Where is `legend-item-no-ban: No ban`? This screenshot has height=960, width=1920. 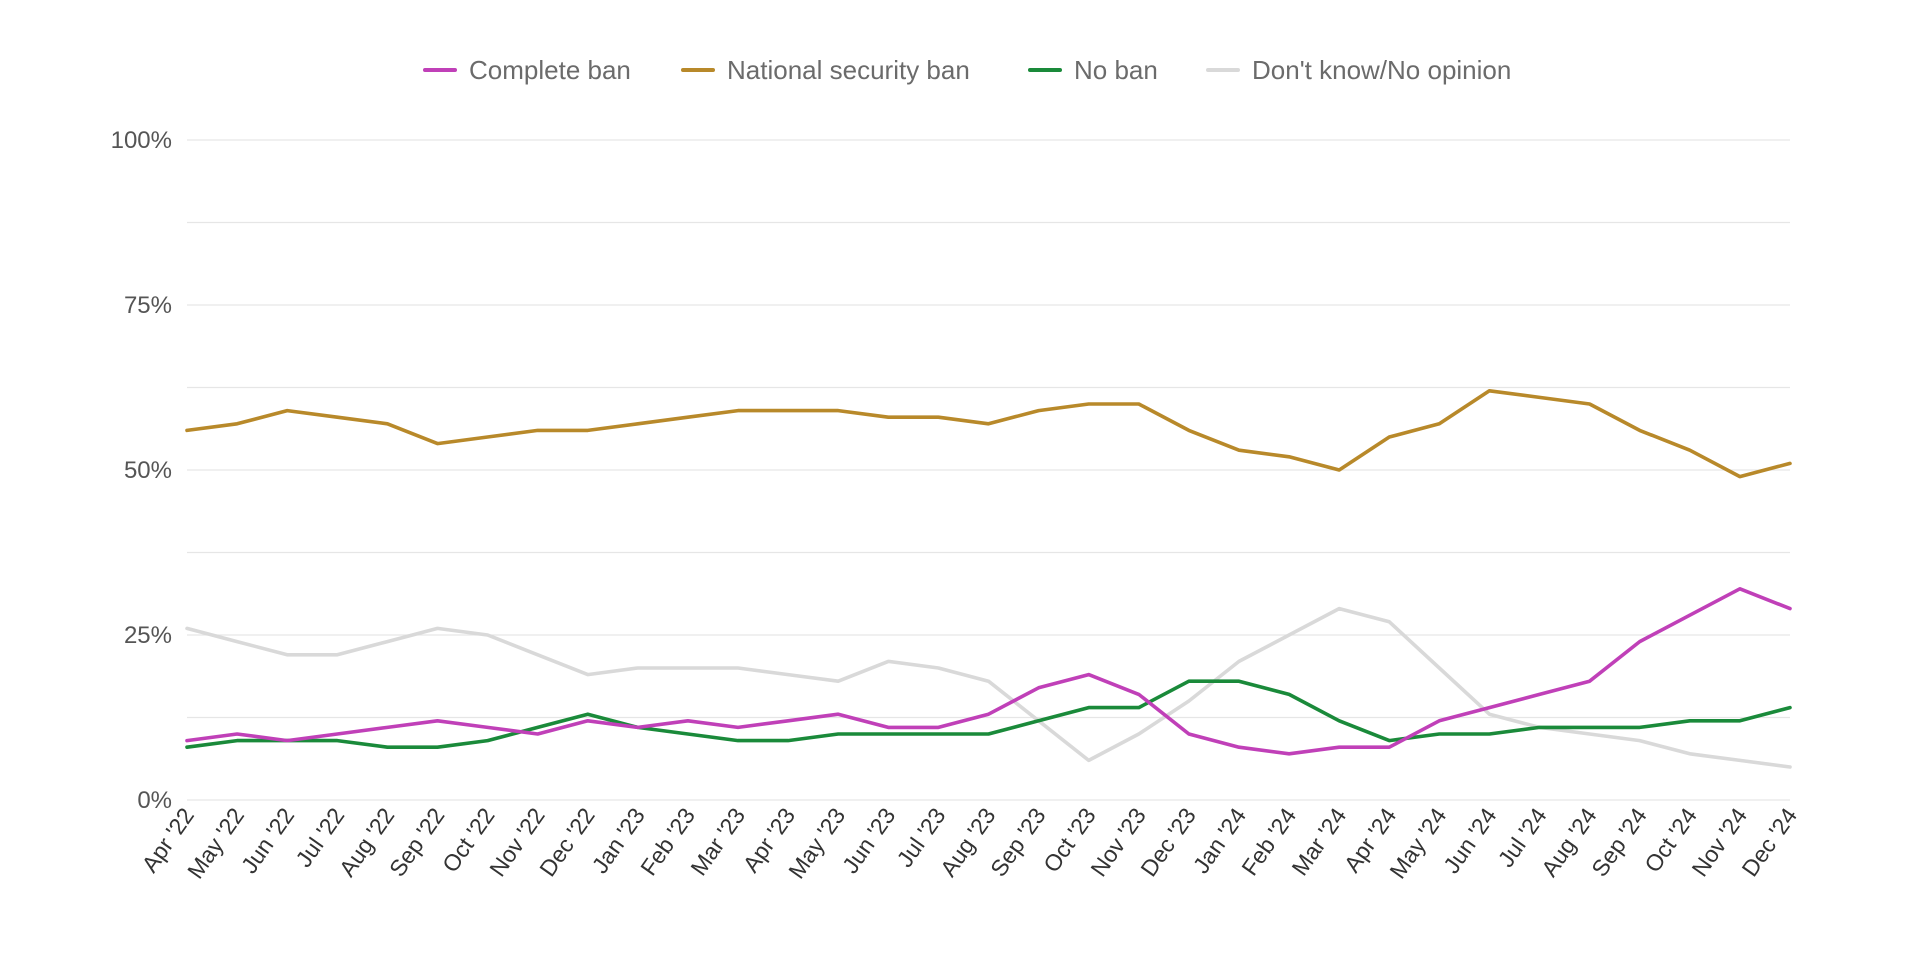 legend-item-no-ban: No ban is located at coordinates (1093, 70).